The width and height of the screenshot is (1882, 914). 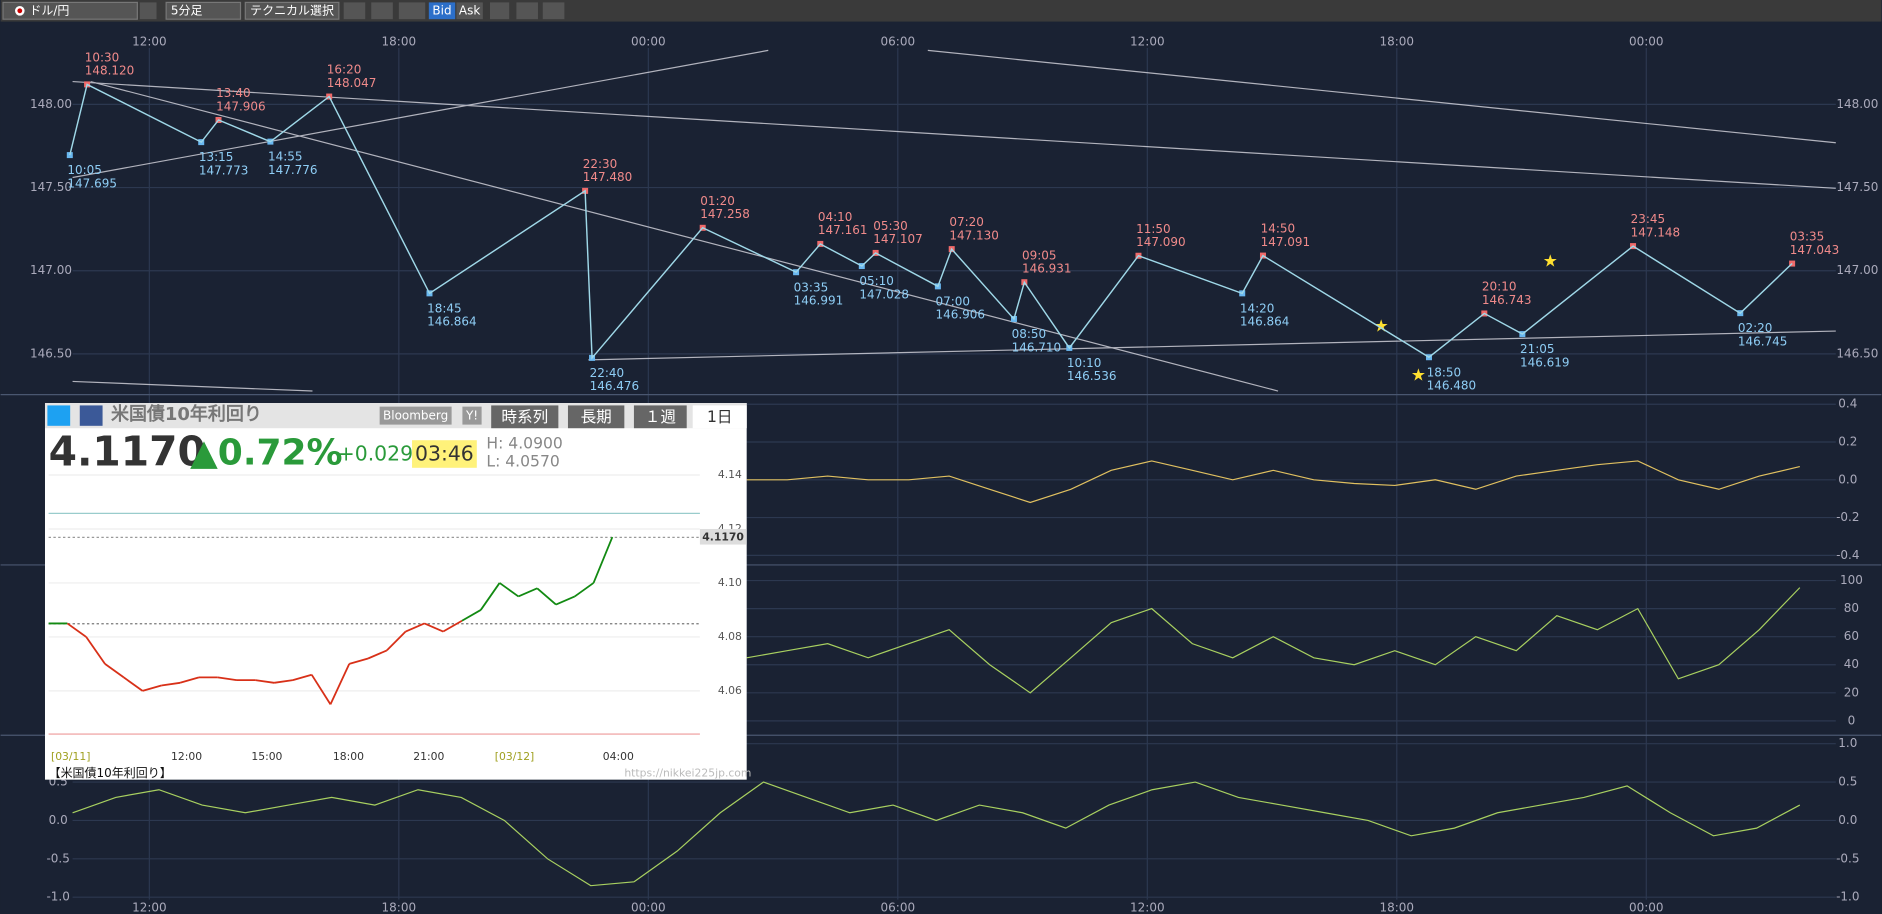 What do you see at coordinates (1857, 104) in the screenshot?
I see `price-tick-label: 148.00` at bounding box center [1857, 104].